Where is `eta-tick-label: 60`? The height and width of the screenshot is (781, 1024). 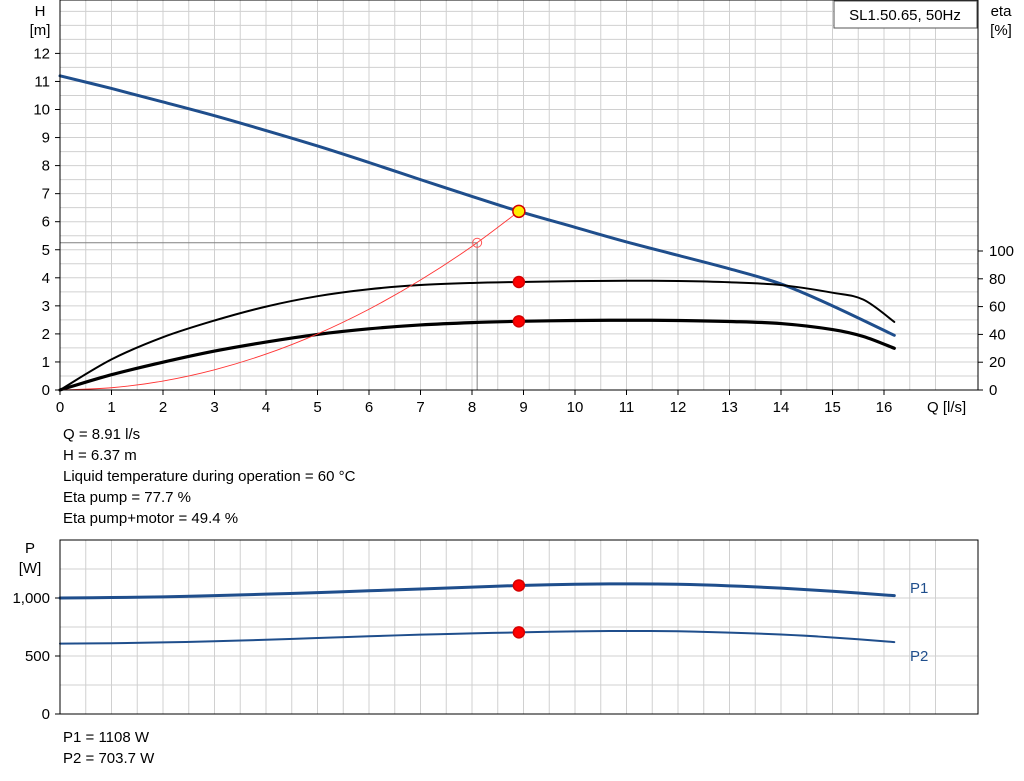 eta-tick-label: 60 is located at coordinates (997, 307).